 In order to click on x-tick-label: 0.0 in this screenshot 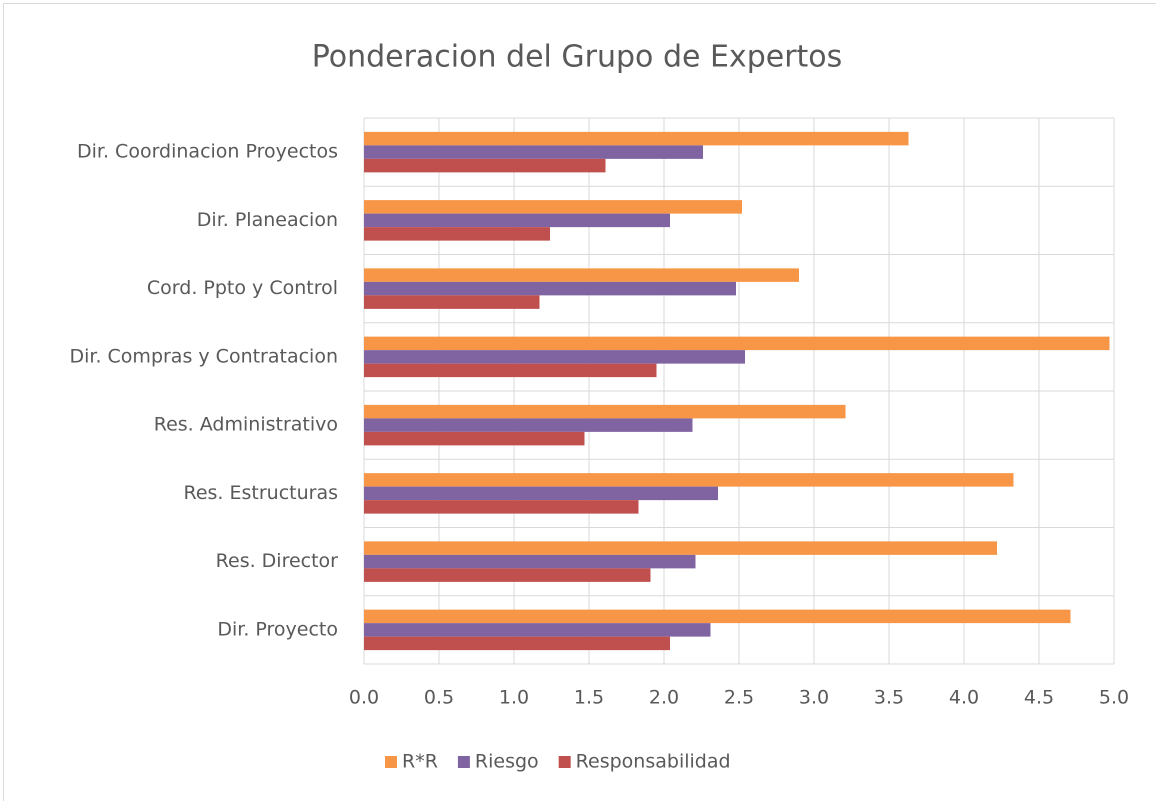, I will do `click(364, 698)`.